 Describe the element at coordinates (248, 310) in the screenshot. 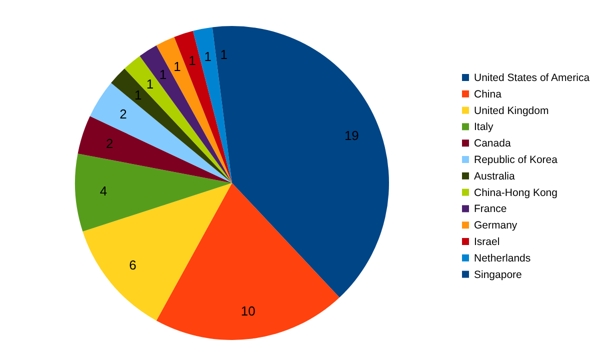

I see `data-label: 10` at that location.